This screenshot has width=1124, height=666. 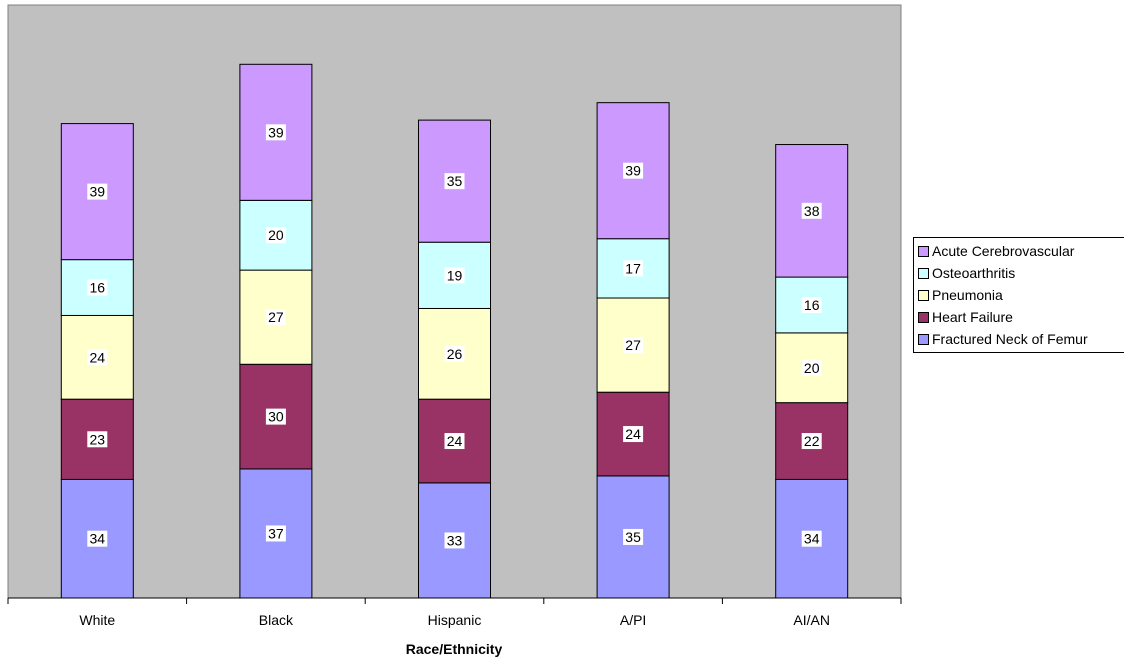 I want to click on data-label: 38, so click(x=812, y=211).